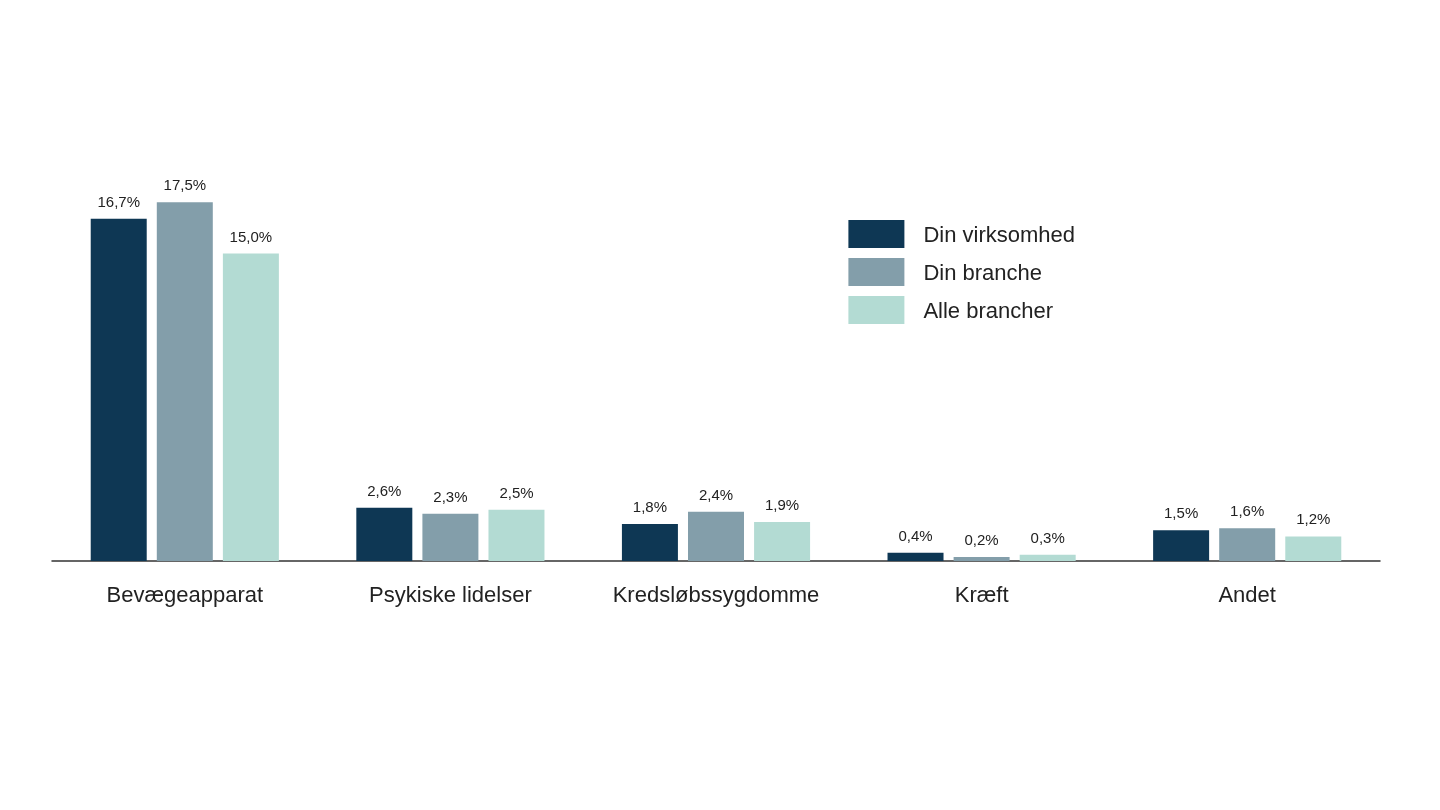 This screenshot has width=1440, height=810. I want to click on data-label: 0,2%, so click(981, 539).